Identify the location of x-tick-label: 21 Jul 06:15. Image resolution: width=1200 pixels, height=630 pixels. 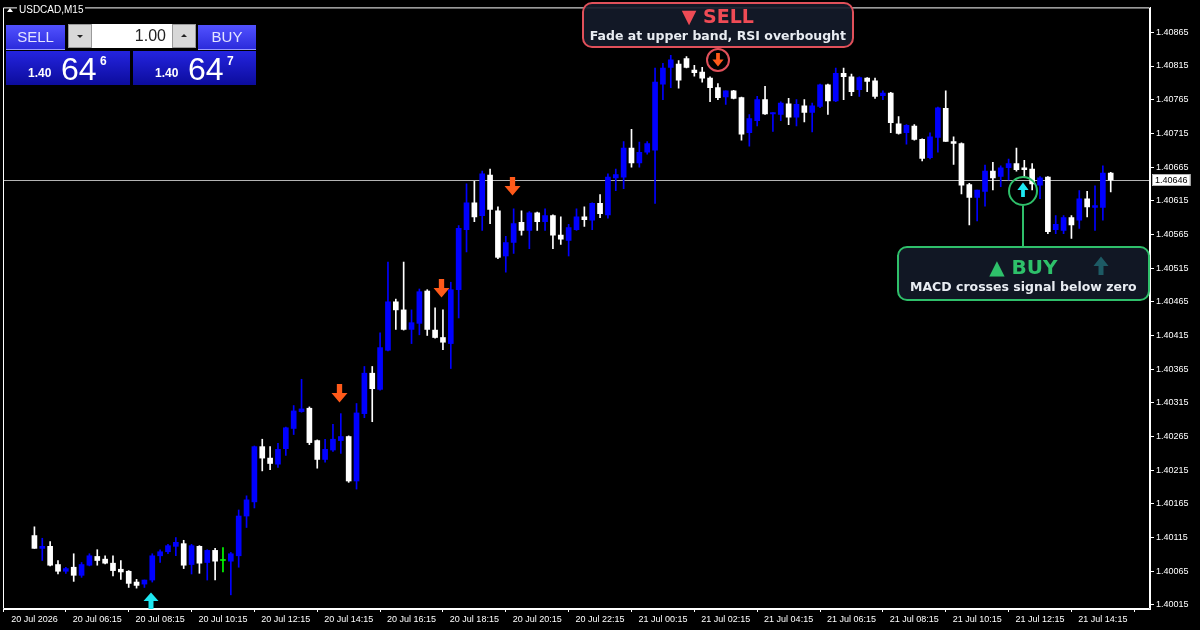
(851, 618).